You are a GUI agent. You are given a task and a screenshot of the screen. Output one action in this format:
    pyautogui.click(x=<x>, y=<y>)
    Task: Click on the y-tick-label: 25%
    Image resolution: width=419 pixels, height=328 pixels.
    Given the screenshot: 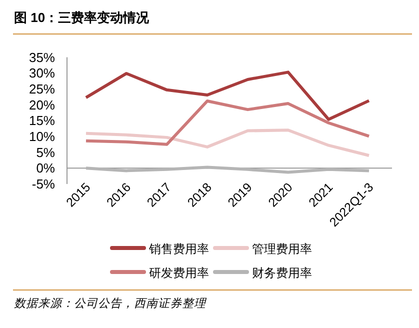 What is the action you would take?
    pyautogui.click(x=42, y=88)
    